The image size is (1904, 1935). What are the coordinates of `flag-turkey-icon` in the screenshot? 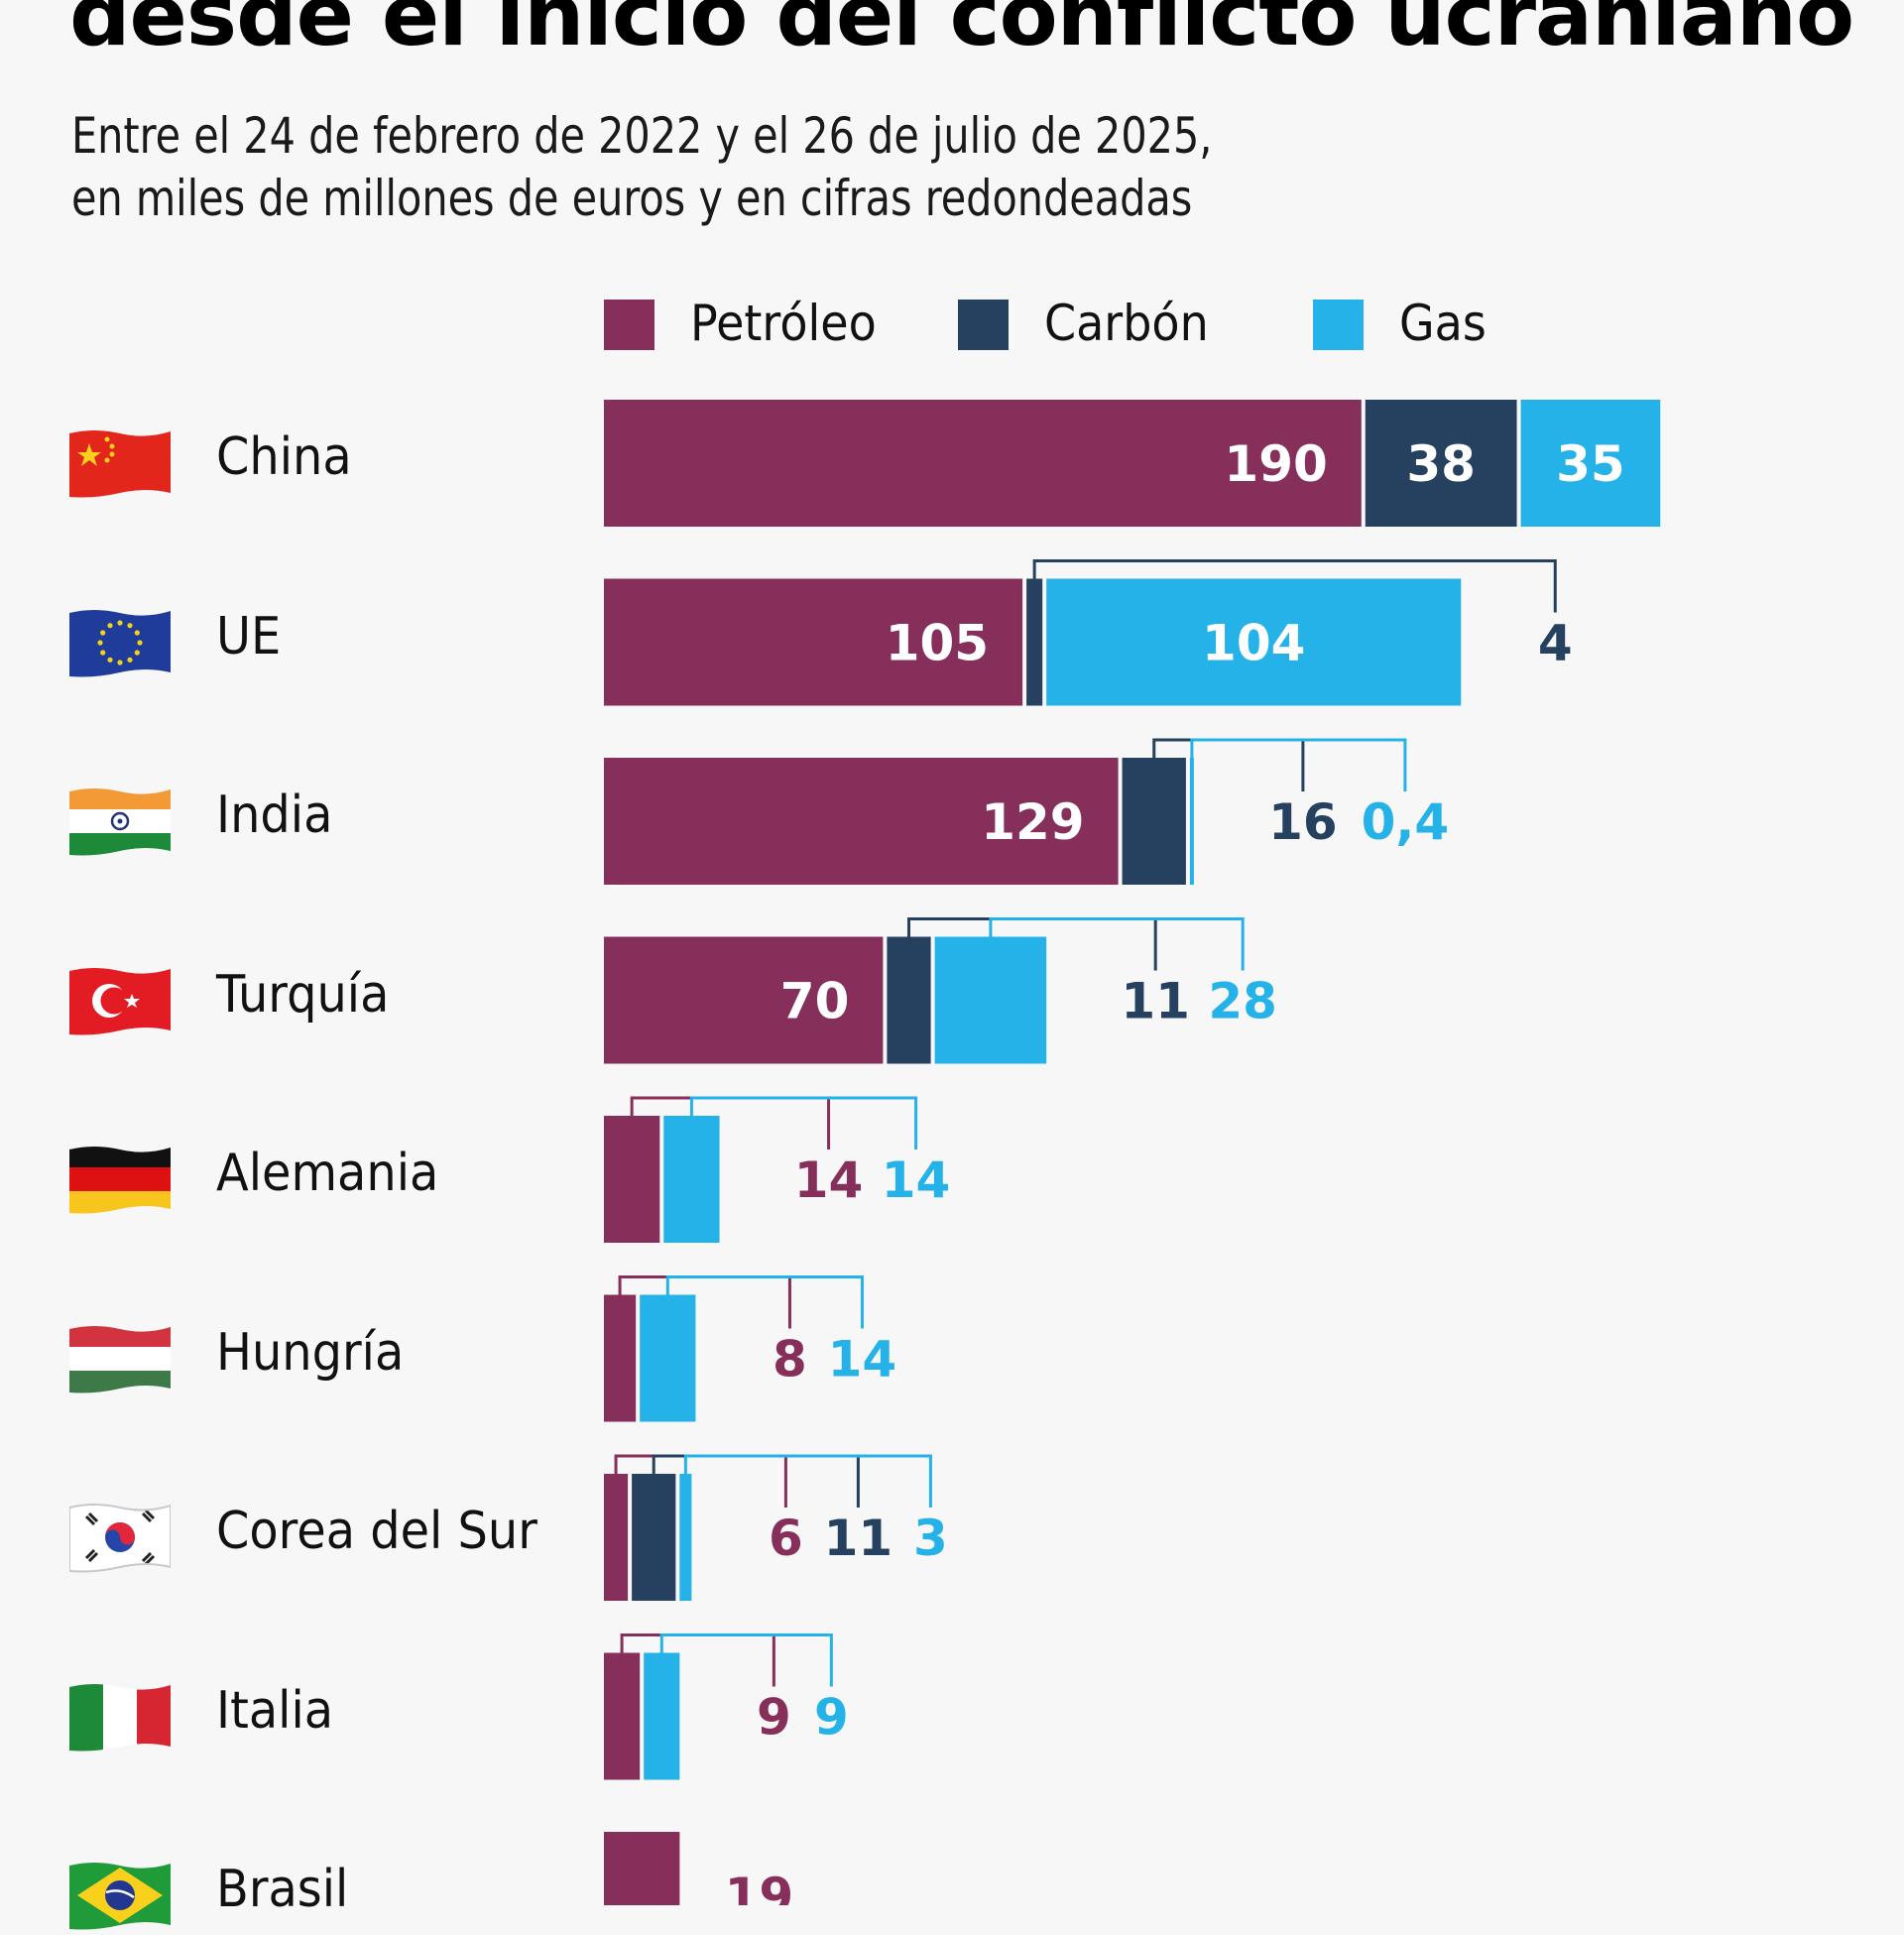 It's located at (120, 1001).